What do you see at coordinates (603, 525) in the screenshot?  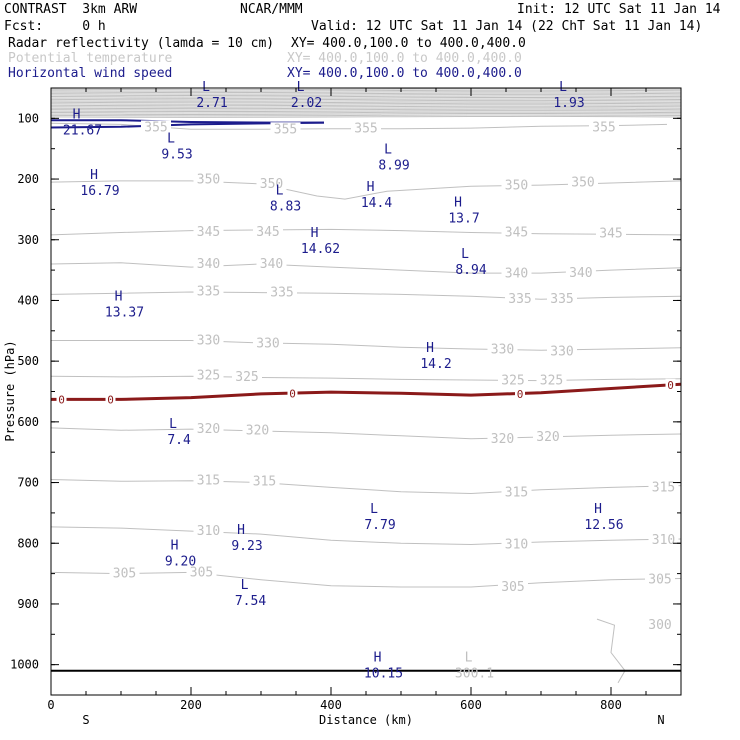 I see `wind-extremum-value: 12.56` at bounding box center [603, 525].